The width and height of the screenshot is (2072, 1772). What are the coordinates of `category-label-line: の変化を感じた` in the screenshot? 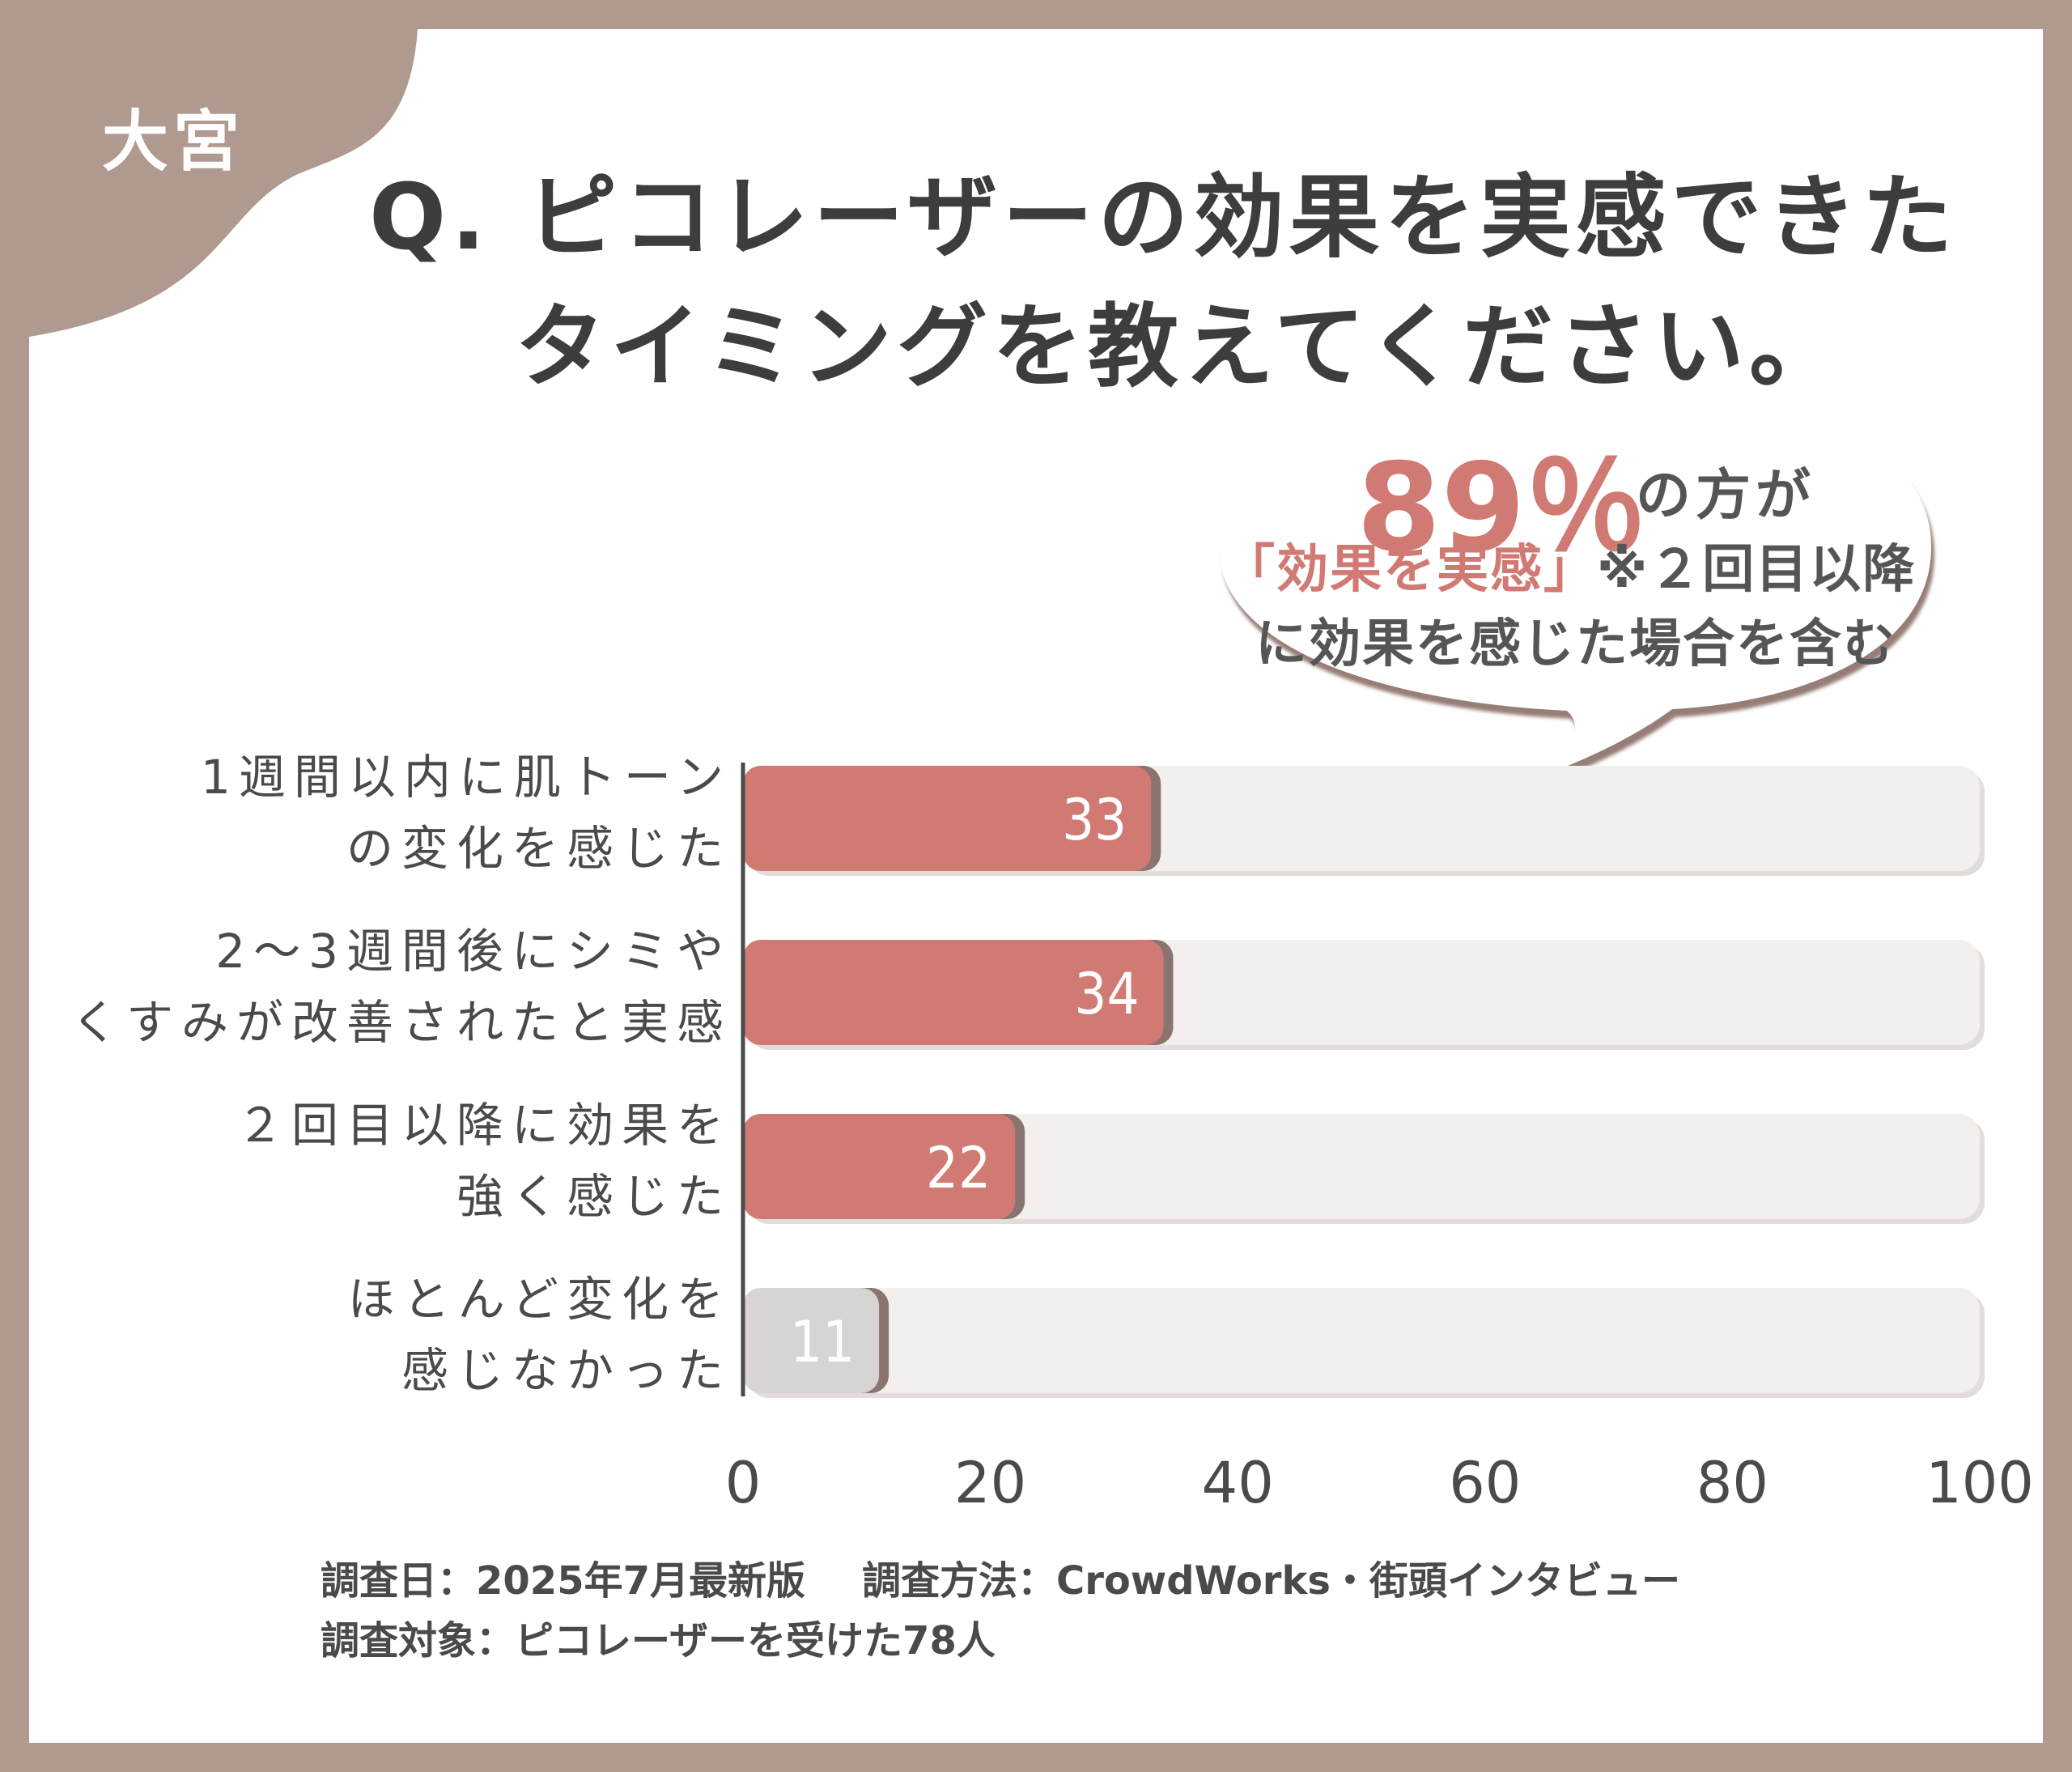 It's located at (539, 848).